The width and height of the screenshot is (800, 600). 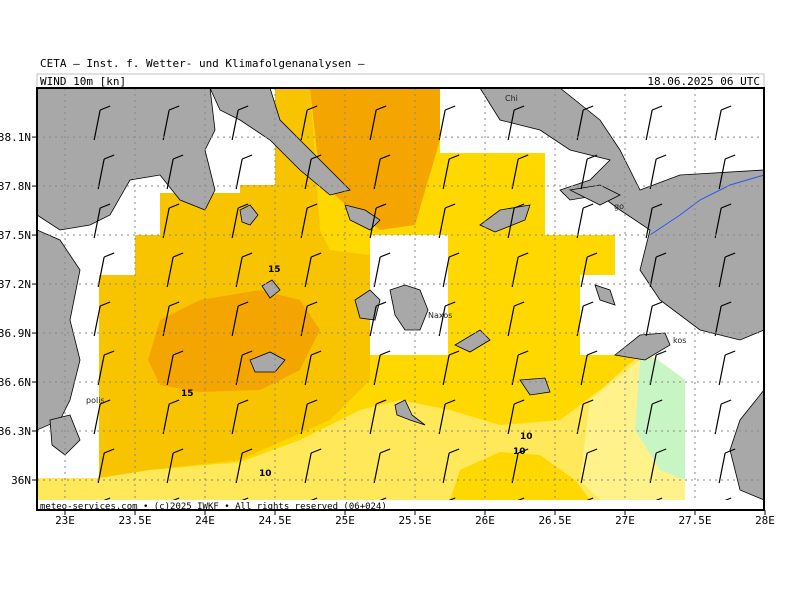 What do you see at coordinates (554, 520) in the screenshot?
I see `lon-label: 26.5E` at bounding box center [554, 520].